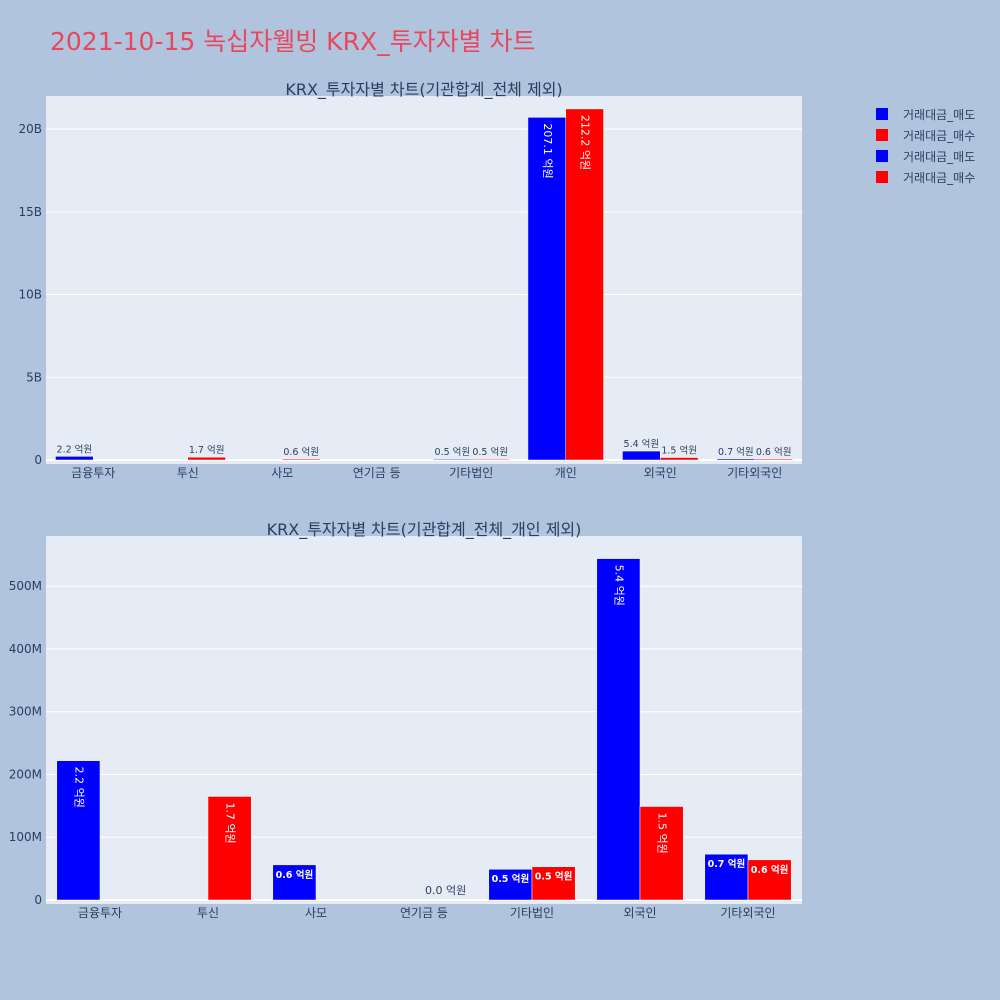 This screenshot has width=1000, height=1000. Describe the element at coordinates (25, 774) in the screenshot. I see `y-tick-label: 200M` at that location.